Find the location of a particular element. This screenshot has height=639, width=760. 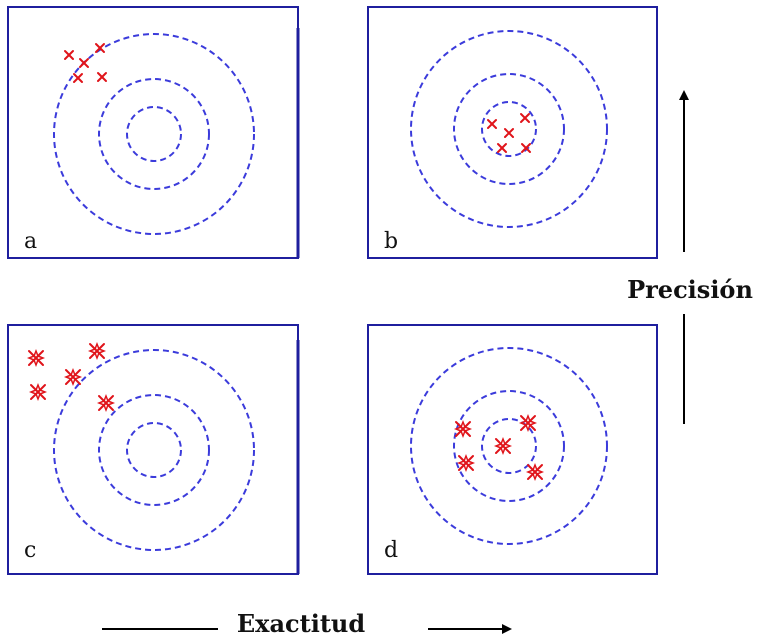

precision-axis: Precisión is located at coordinates (690, 257).